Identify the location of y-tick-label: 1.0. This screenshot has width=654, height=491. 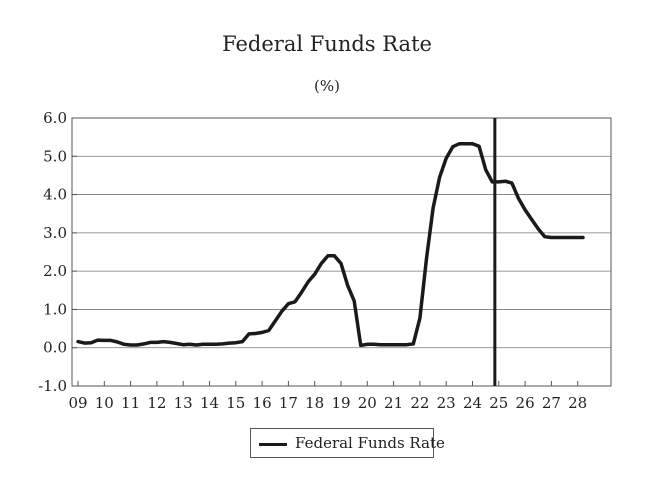
(55, 309).